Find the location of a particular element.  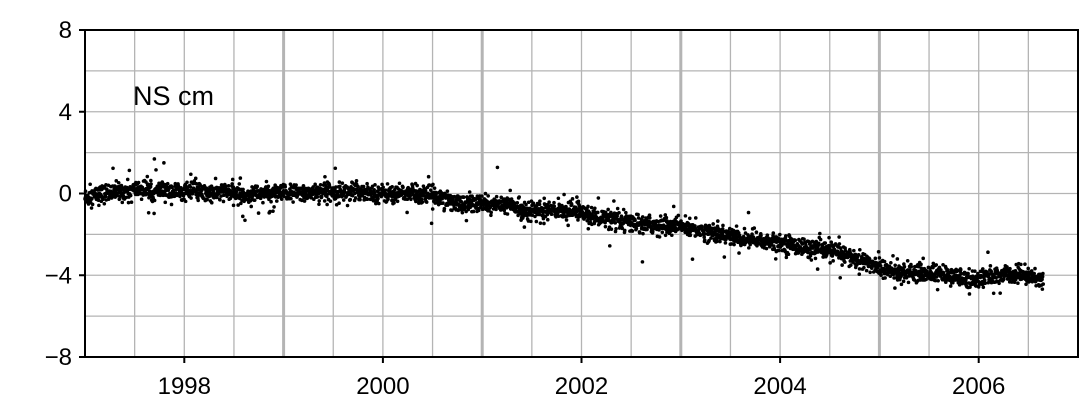

y-axis: 8 4 0 −4 −8 is located at coordinates (65, 194).